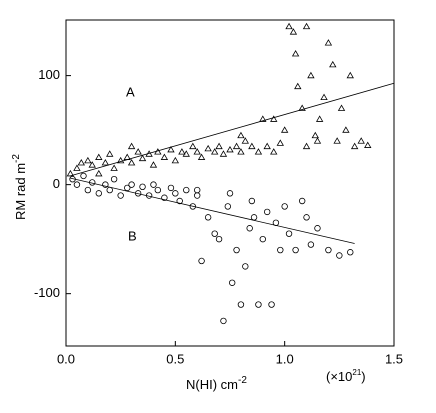 Image resolution: width=436 pixels, height=413 pixels. I want to click on x-axis-label: N(HI) cm-2, so click(216, 384).